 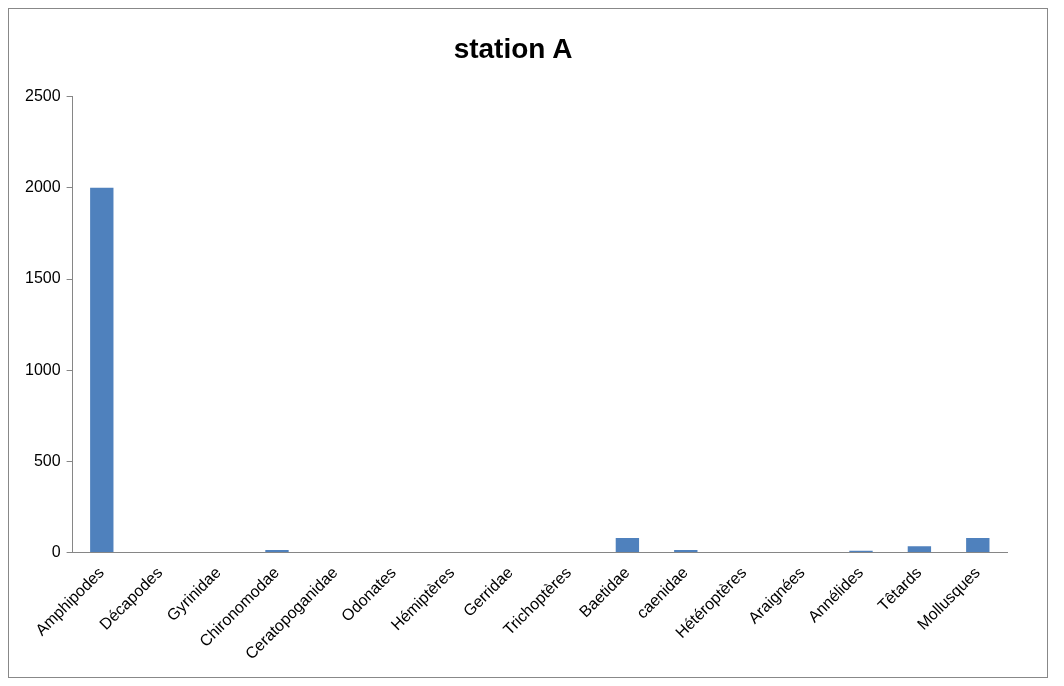 I want to click on y-tick-label: 2000, so click(x=43, y=187).